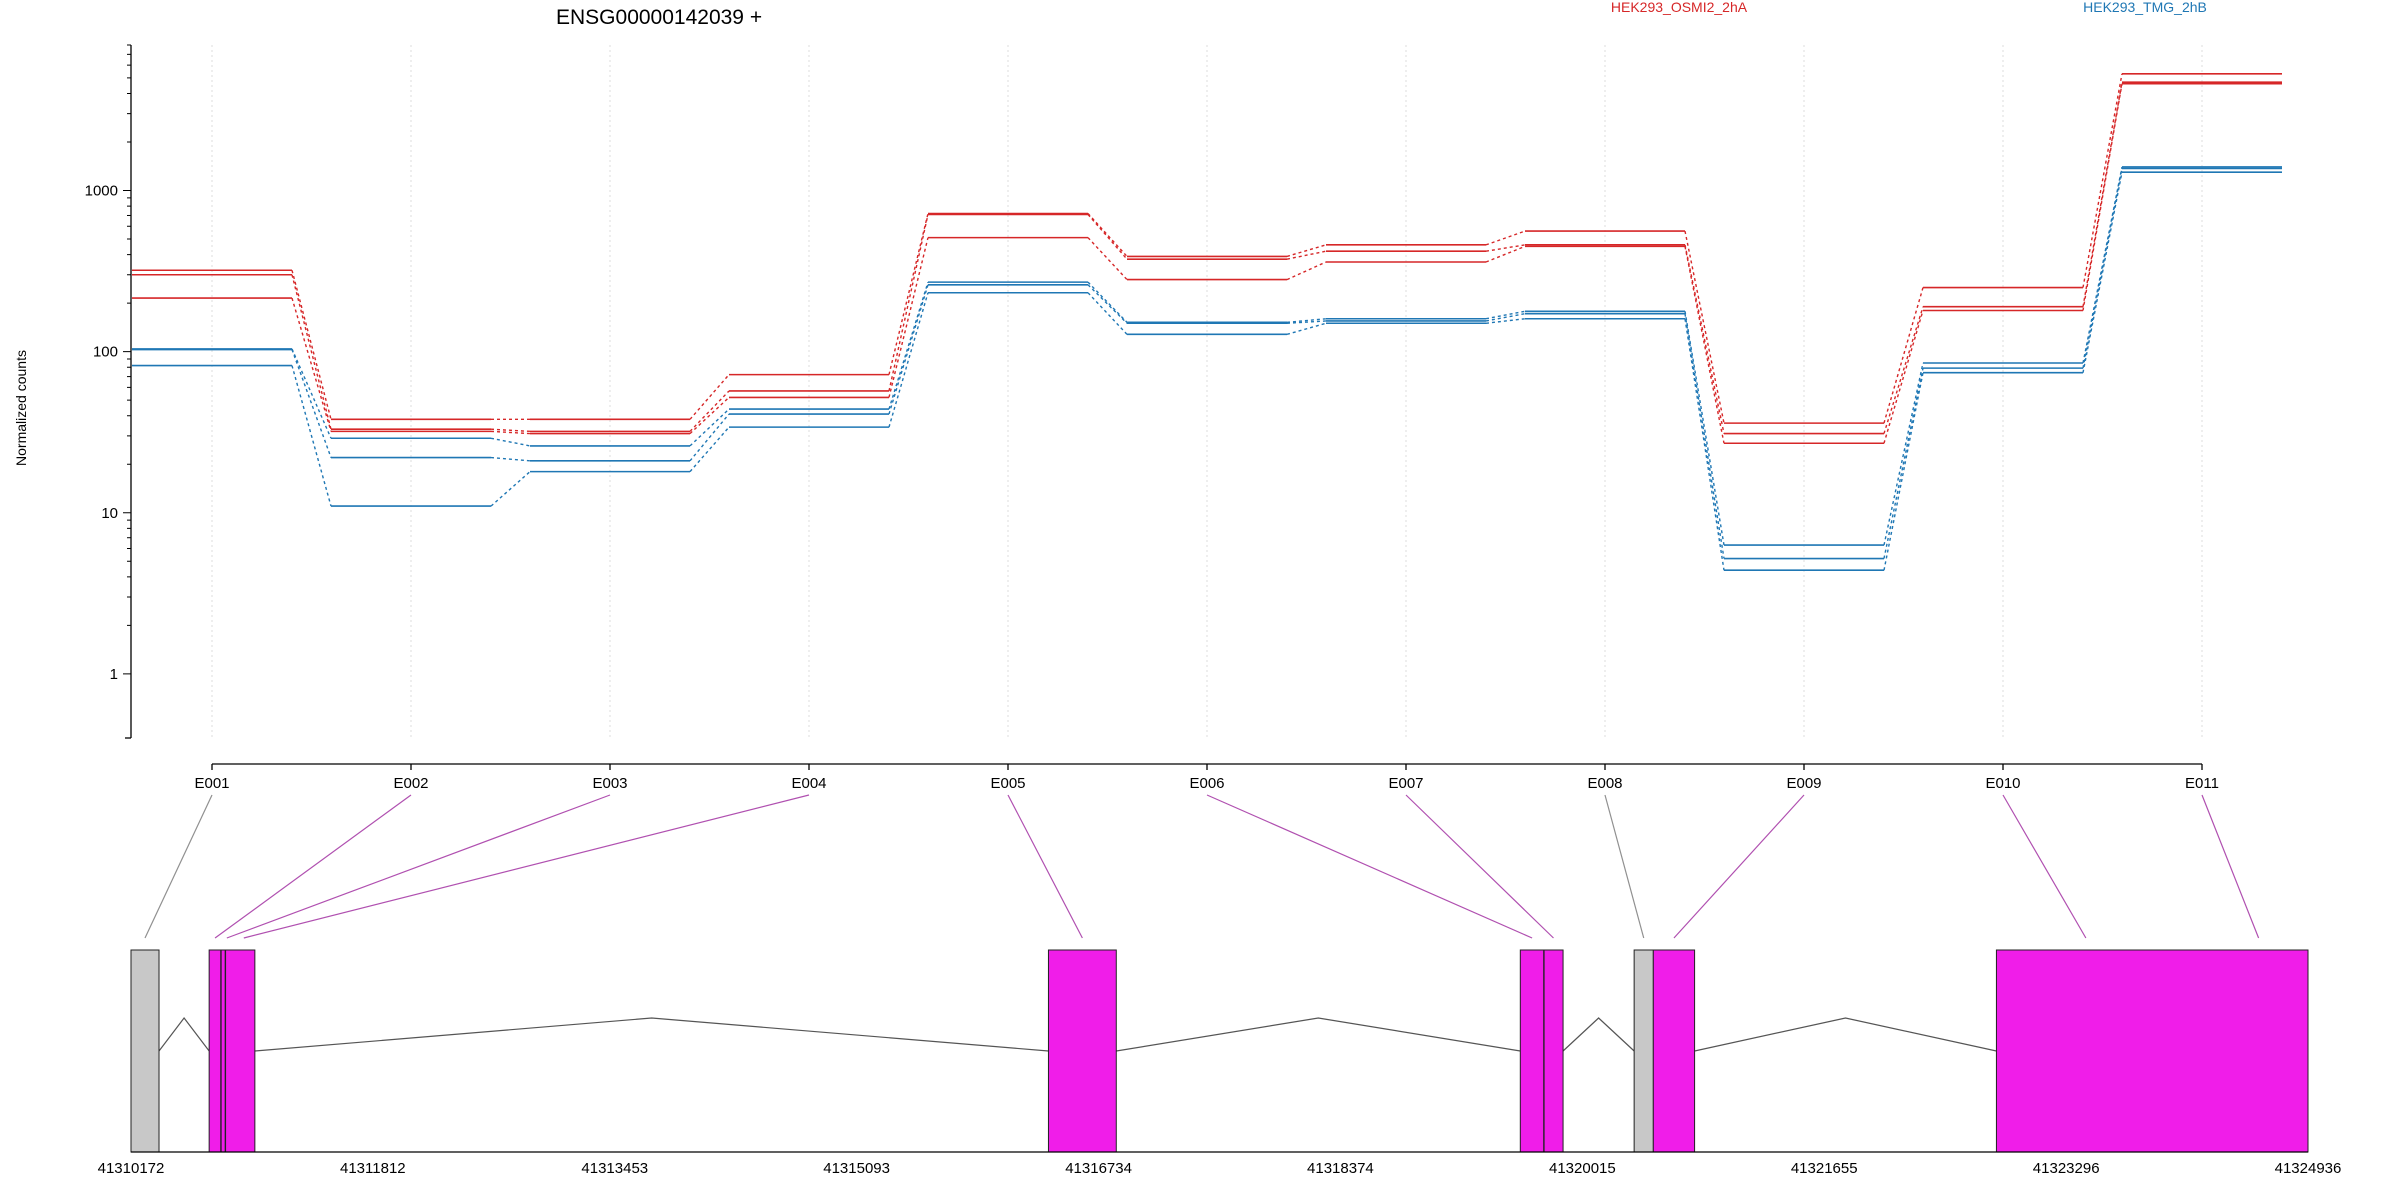 The image size is (2400, 1200). What do you see at coordinates (614, 1168) in the screenshot?
I see `coordinate-tick-label: 41313453` at bounding box center [614, 1168].